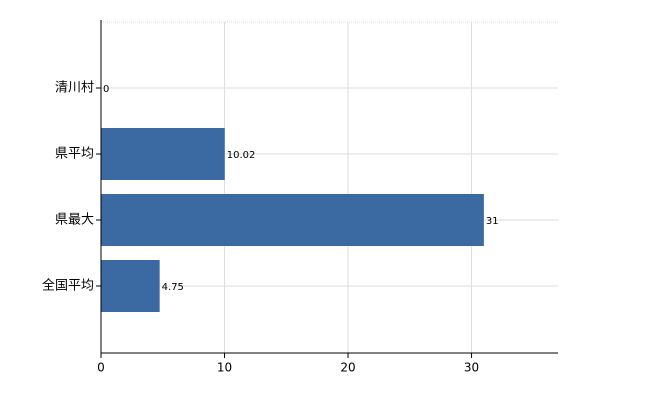 This screenshot has height=400, width=650. Describe the element at coordinates (241, 155) in the screenshot. I see `value-label: 10.02` at that location.